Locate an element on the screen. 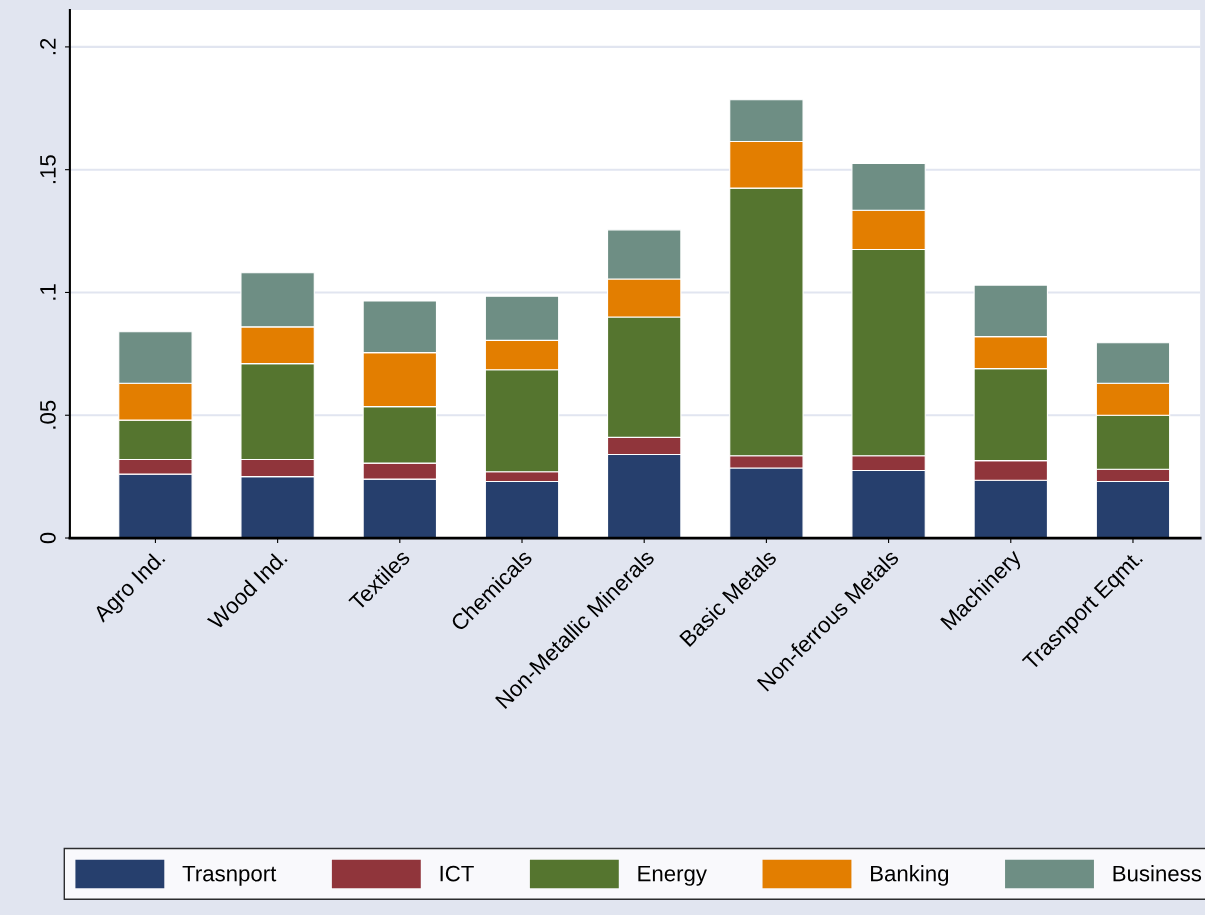  legend-label: ICT is located at coordinates (457, 873).